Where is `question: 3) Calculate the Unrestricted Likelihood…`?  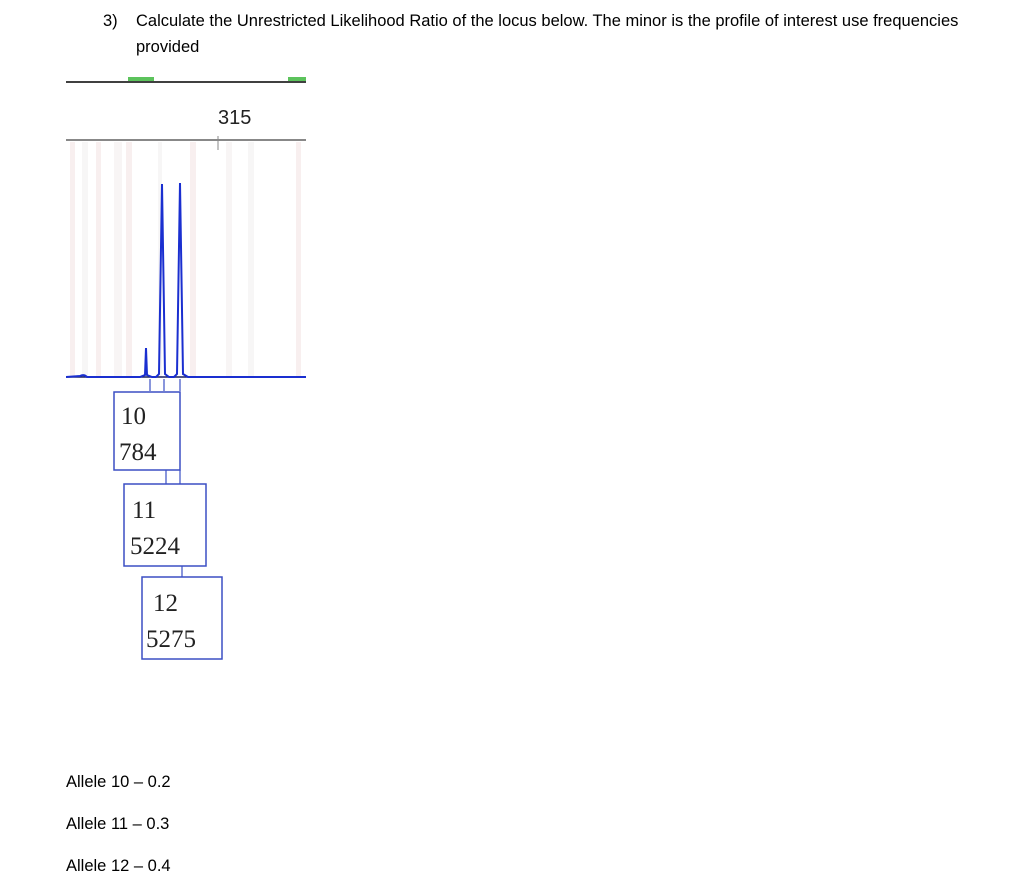 question: 3) Calculate the Unrestricted Likelihood… is located at coordinates (543, 34).